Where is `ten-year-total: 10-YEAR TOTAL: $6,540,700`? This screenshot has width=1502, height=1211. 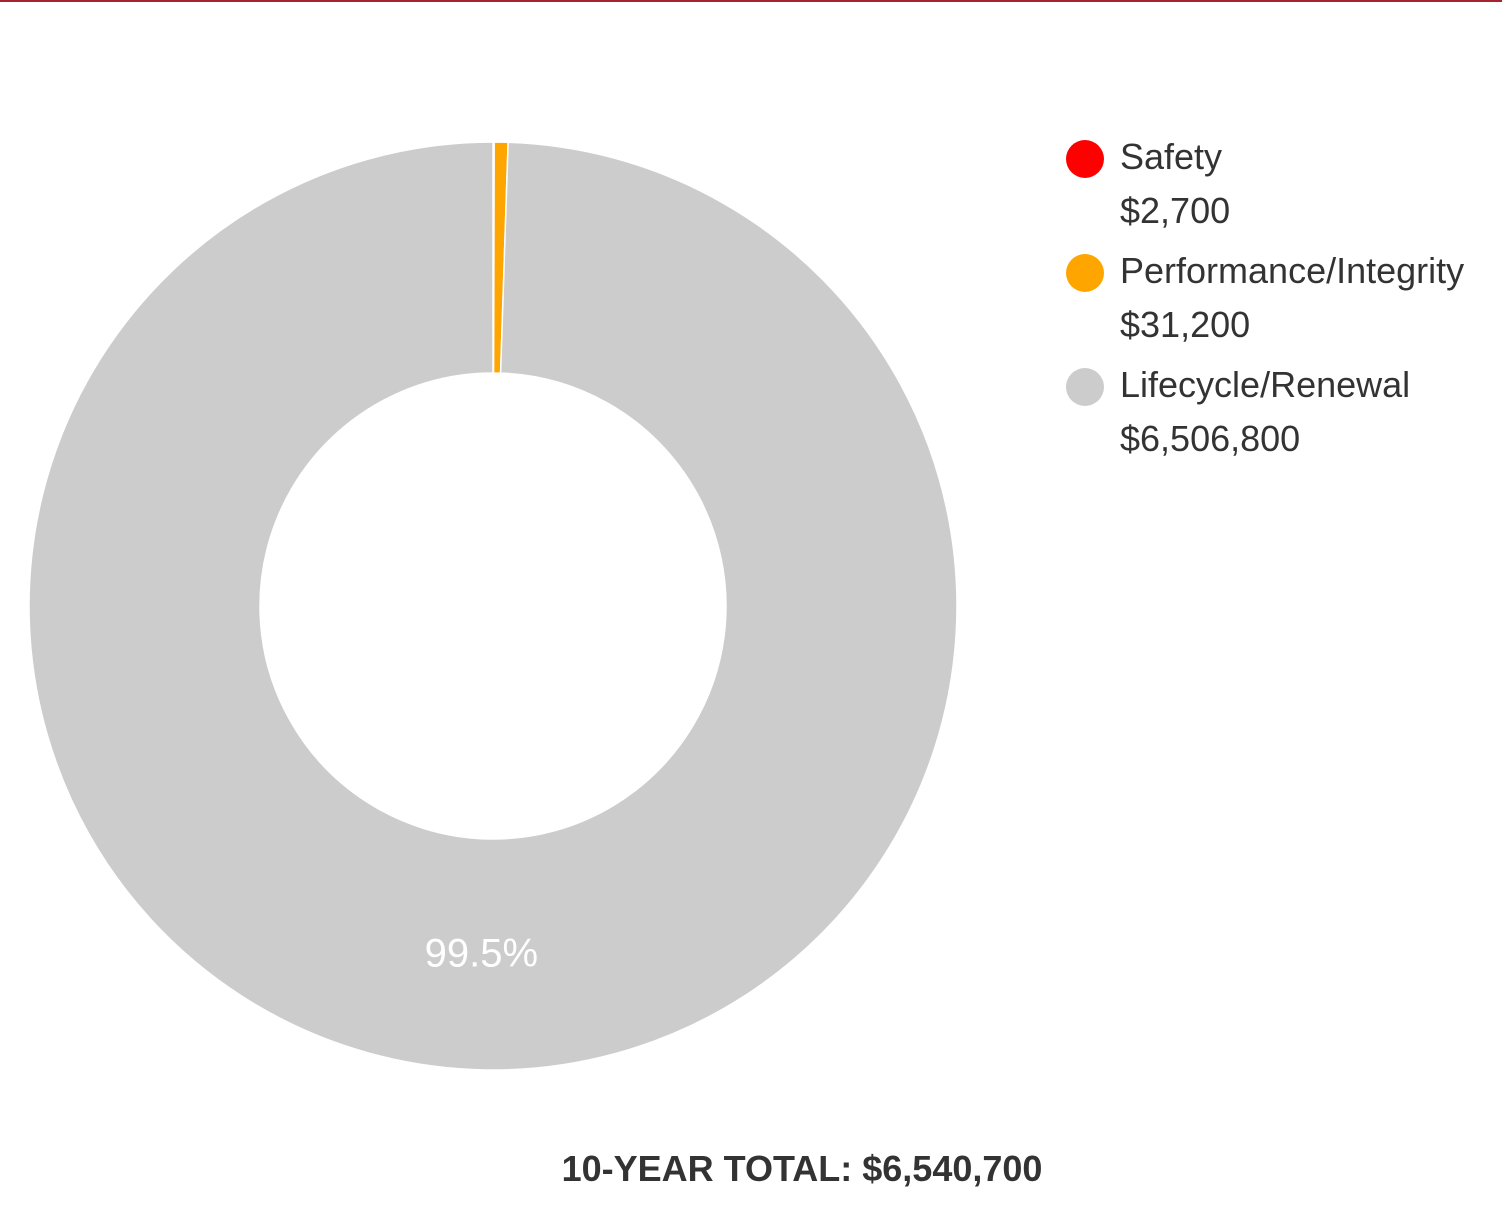
ten-year-total: 10-YEAR TOTAL: $6,540,700 is located at coordinates (802, 1168).